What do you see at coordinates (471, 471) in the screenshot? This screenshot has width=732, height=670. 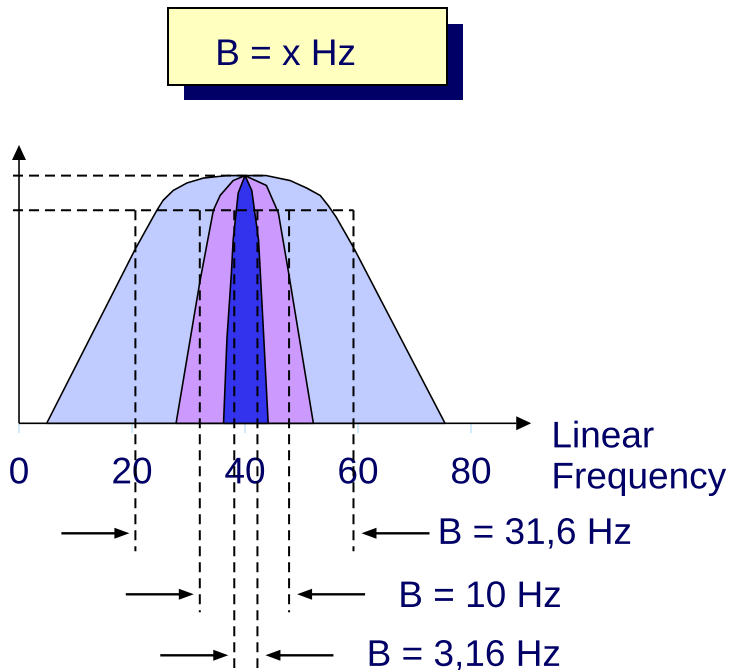 I see `x-tick-label: 80` at bounding box center [471, 471].